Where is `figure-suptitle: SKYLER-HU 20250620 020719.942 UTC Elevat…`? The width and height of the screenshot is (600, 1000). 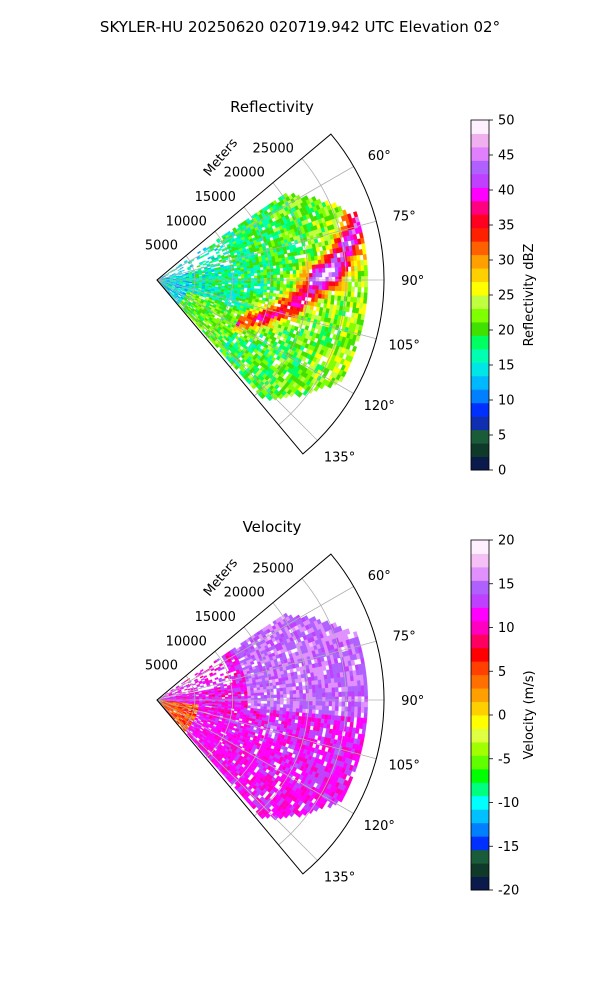 figure-suptitle: SKYLER-HU 20250620 020719.942 UTC Elevat… is located at coordinates (300, 27).